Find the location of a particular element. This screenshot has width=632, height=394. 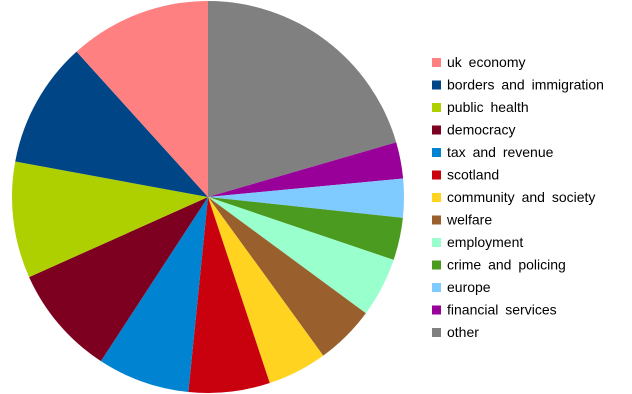

pie-slice-financial-services is located at coordinates (306, 169).